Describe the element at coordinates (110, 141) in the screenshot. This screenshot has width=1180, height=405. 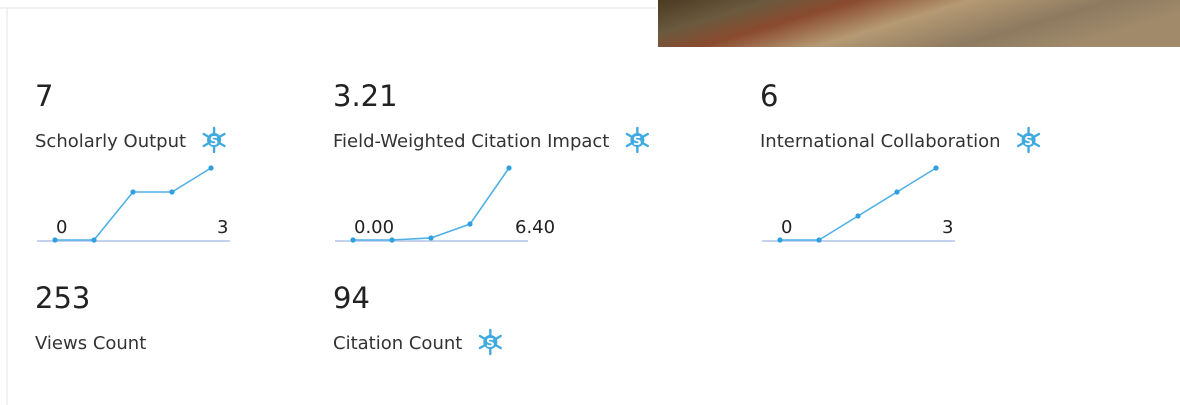
I see `metric-label: Scholarly Output` at that location.